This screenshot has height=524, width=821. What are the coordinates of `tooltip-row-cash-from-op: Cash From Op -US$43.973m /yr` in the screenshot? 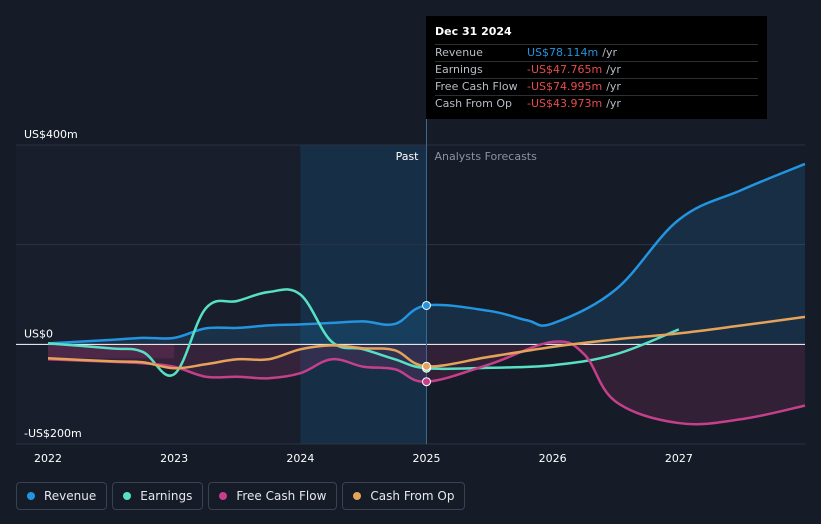 It's located at (596, 103).